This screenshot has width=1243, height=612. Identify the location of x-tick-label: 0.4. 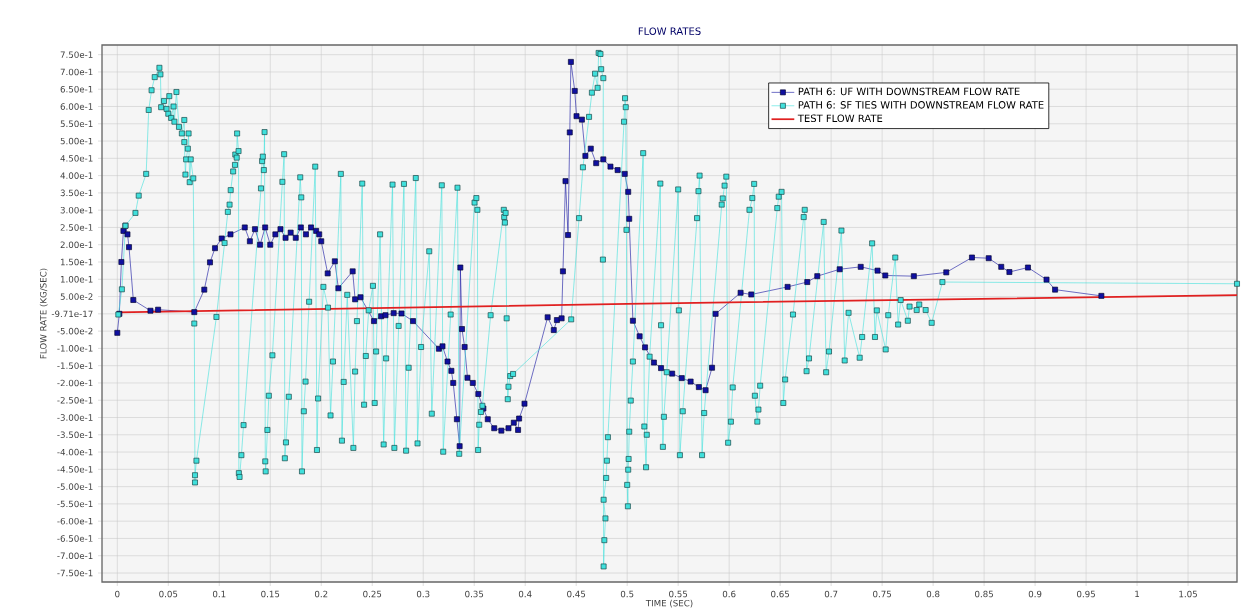
(525, 594).